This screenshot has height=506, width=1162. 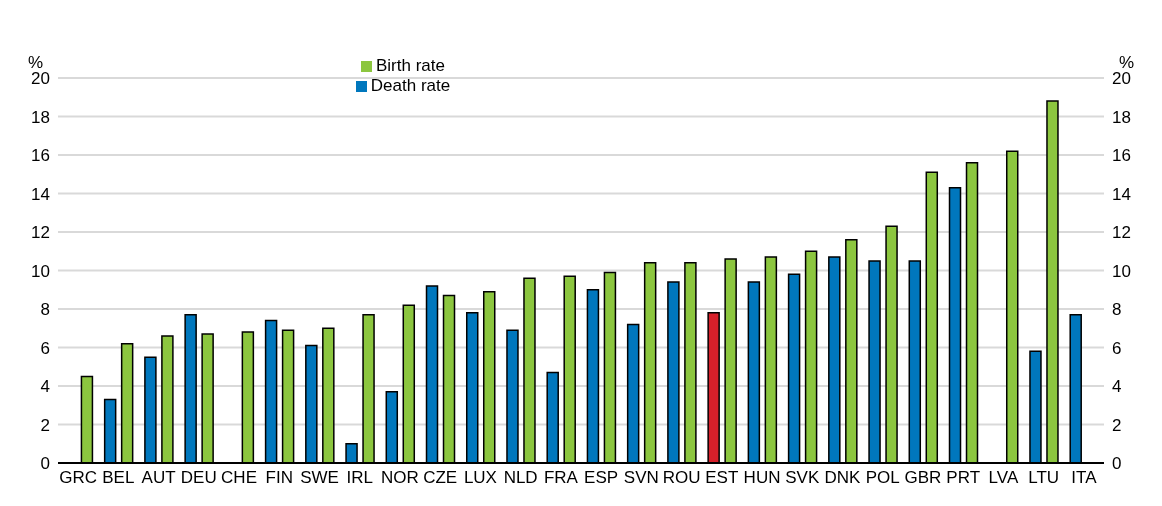 I want to click on y-tick-label: 12, so click(x=40, y=233).